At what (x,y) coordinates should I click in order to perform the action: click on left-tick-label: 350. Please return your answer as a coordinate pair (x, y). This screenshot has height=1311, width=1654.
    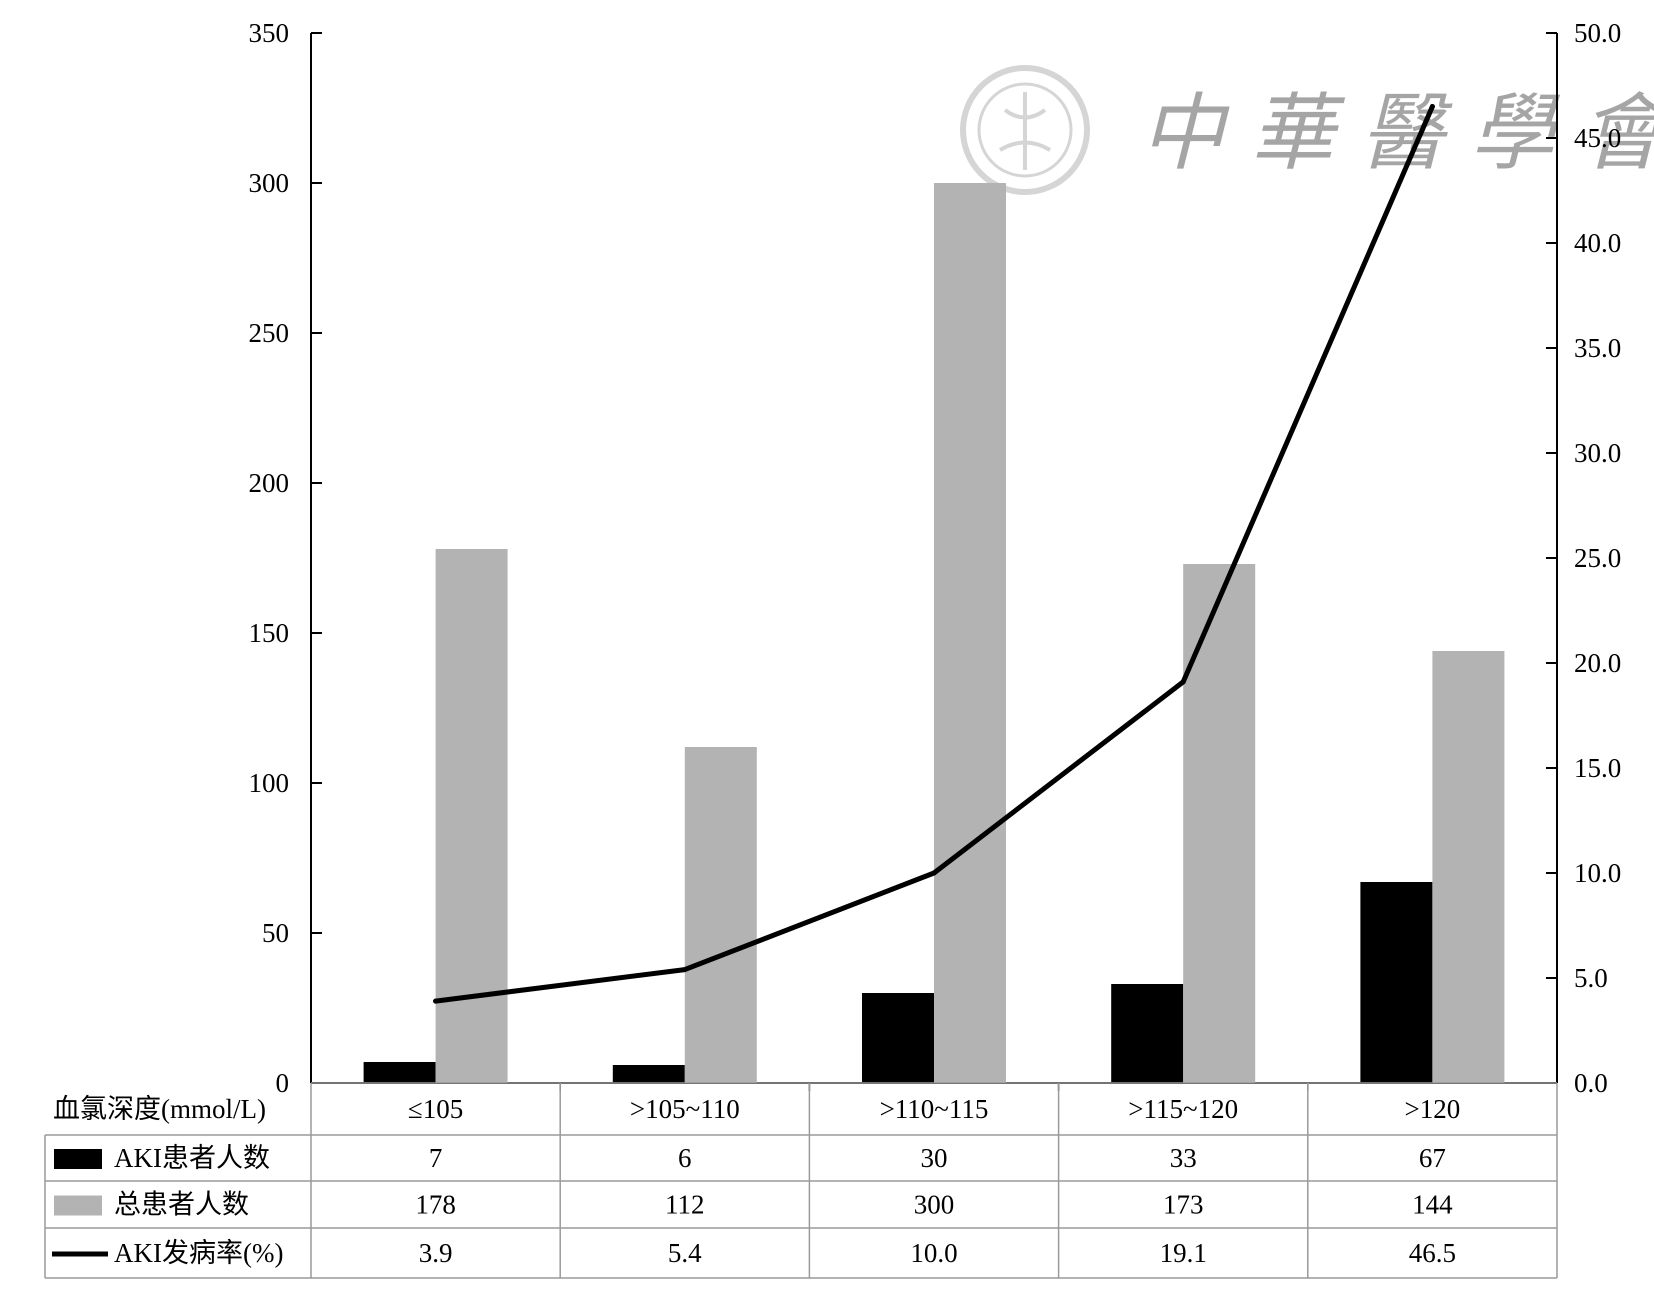
    Looking at the image, I should click on (269, 33).